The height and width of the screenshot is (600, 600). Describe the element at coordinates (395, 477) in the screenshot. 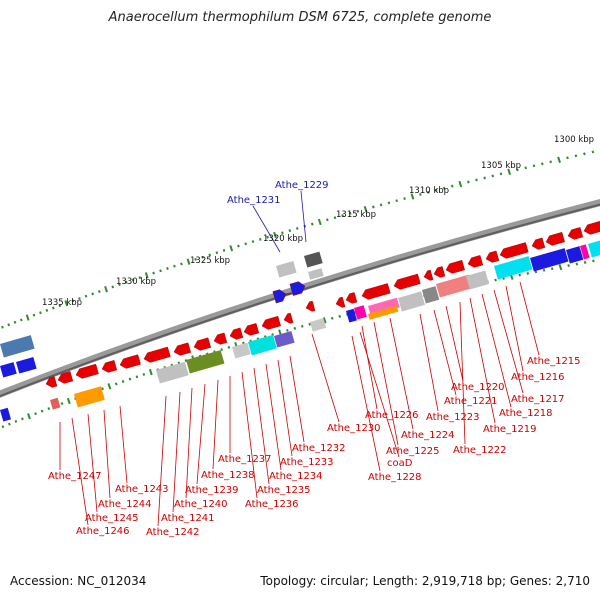

I see `gene-label: Athe_1228` at that location.